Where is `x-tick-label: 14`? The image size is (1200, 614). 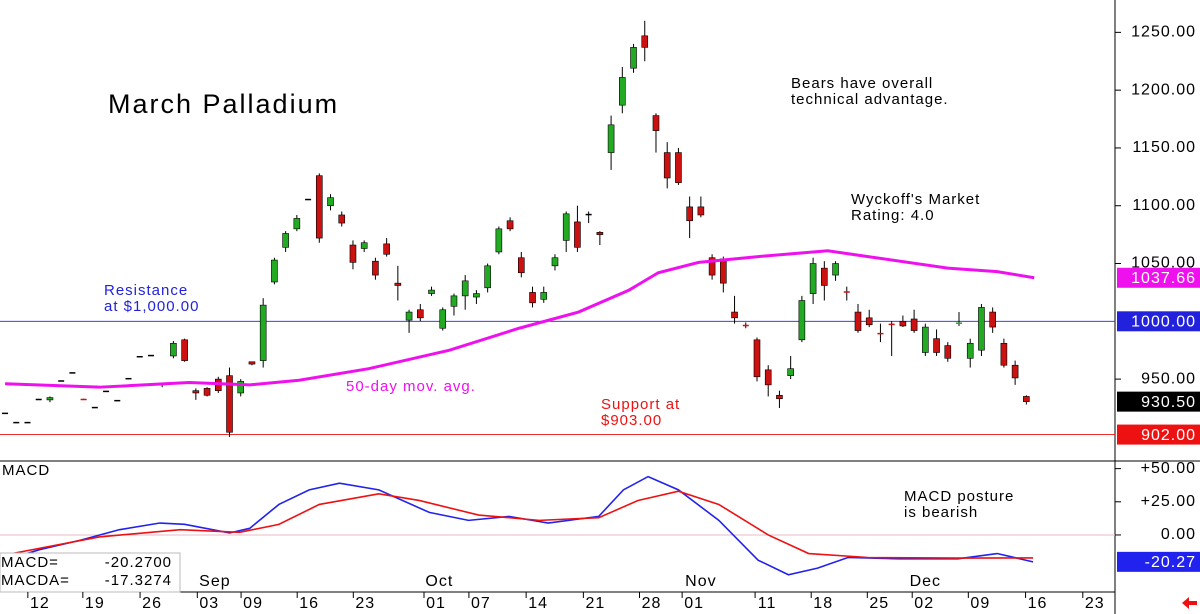
x-tick-label: 14 is located at coordinates (538, 603).